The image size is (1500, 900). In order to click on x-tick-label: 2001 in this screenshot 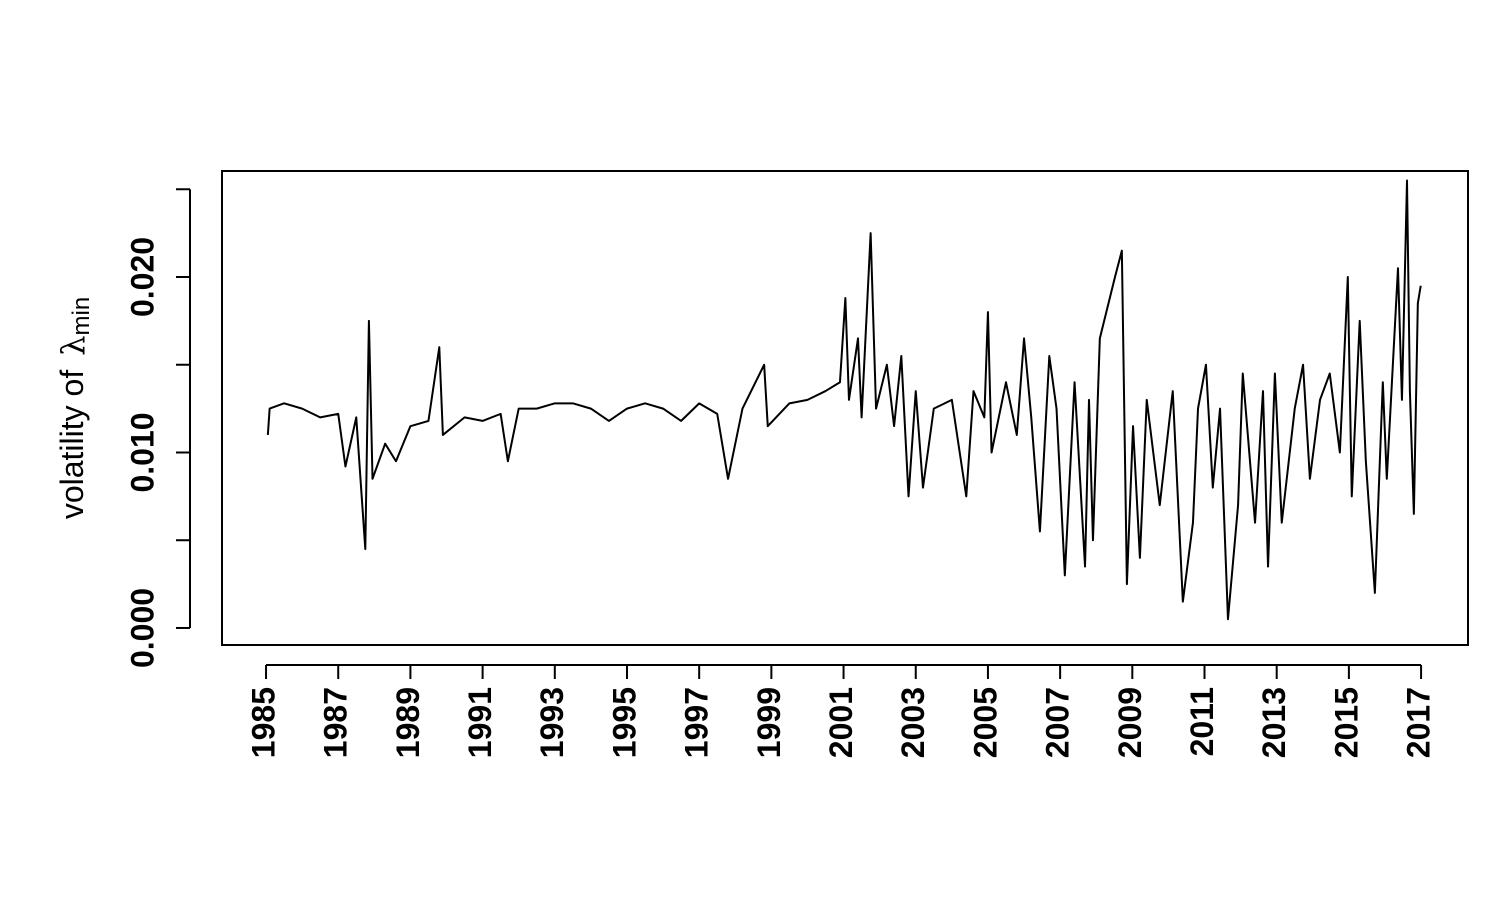, I will do `click(841, 722)`.